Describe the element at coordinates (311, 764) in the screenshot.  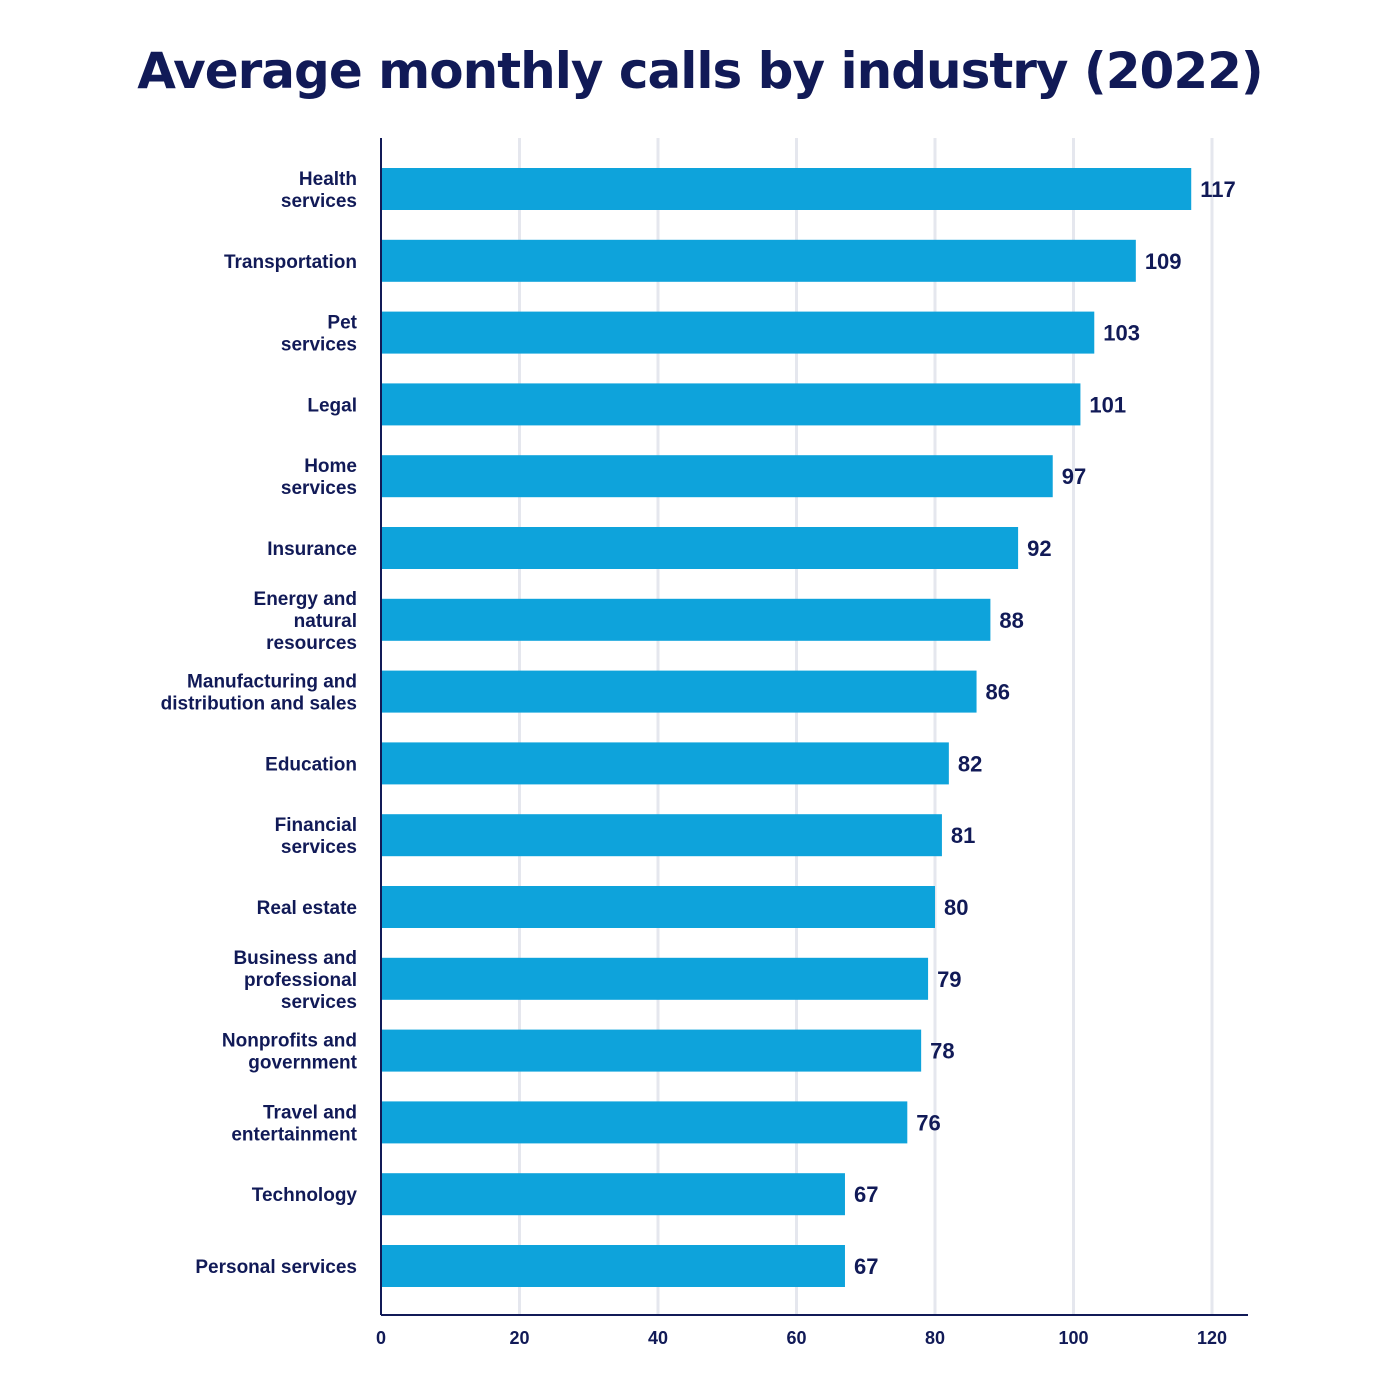
I see `category-label: Education` at that location.